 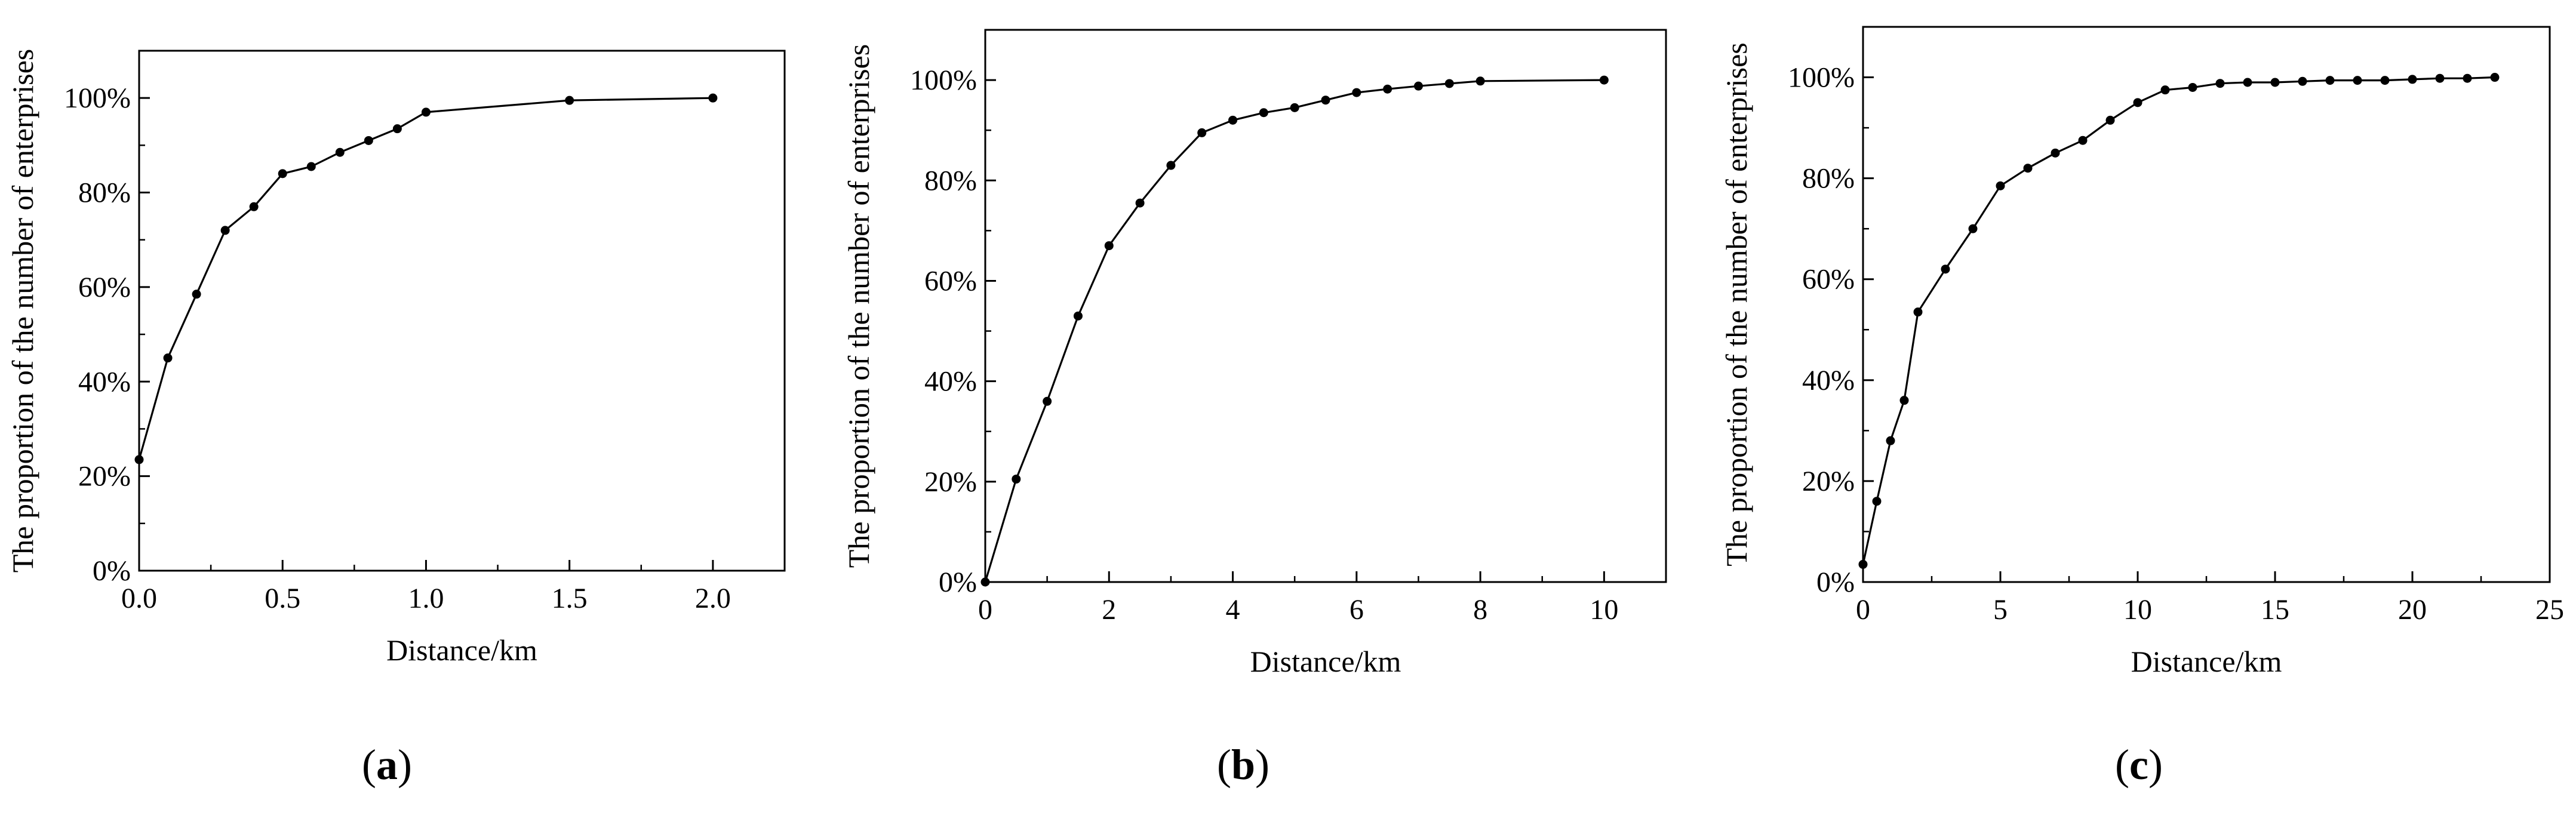 What do you see at coordinates (139, 599) in the screenshot?
I see `x-tick-label: 0.0` at bounding box center [139, 599].